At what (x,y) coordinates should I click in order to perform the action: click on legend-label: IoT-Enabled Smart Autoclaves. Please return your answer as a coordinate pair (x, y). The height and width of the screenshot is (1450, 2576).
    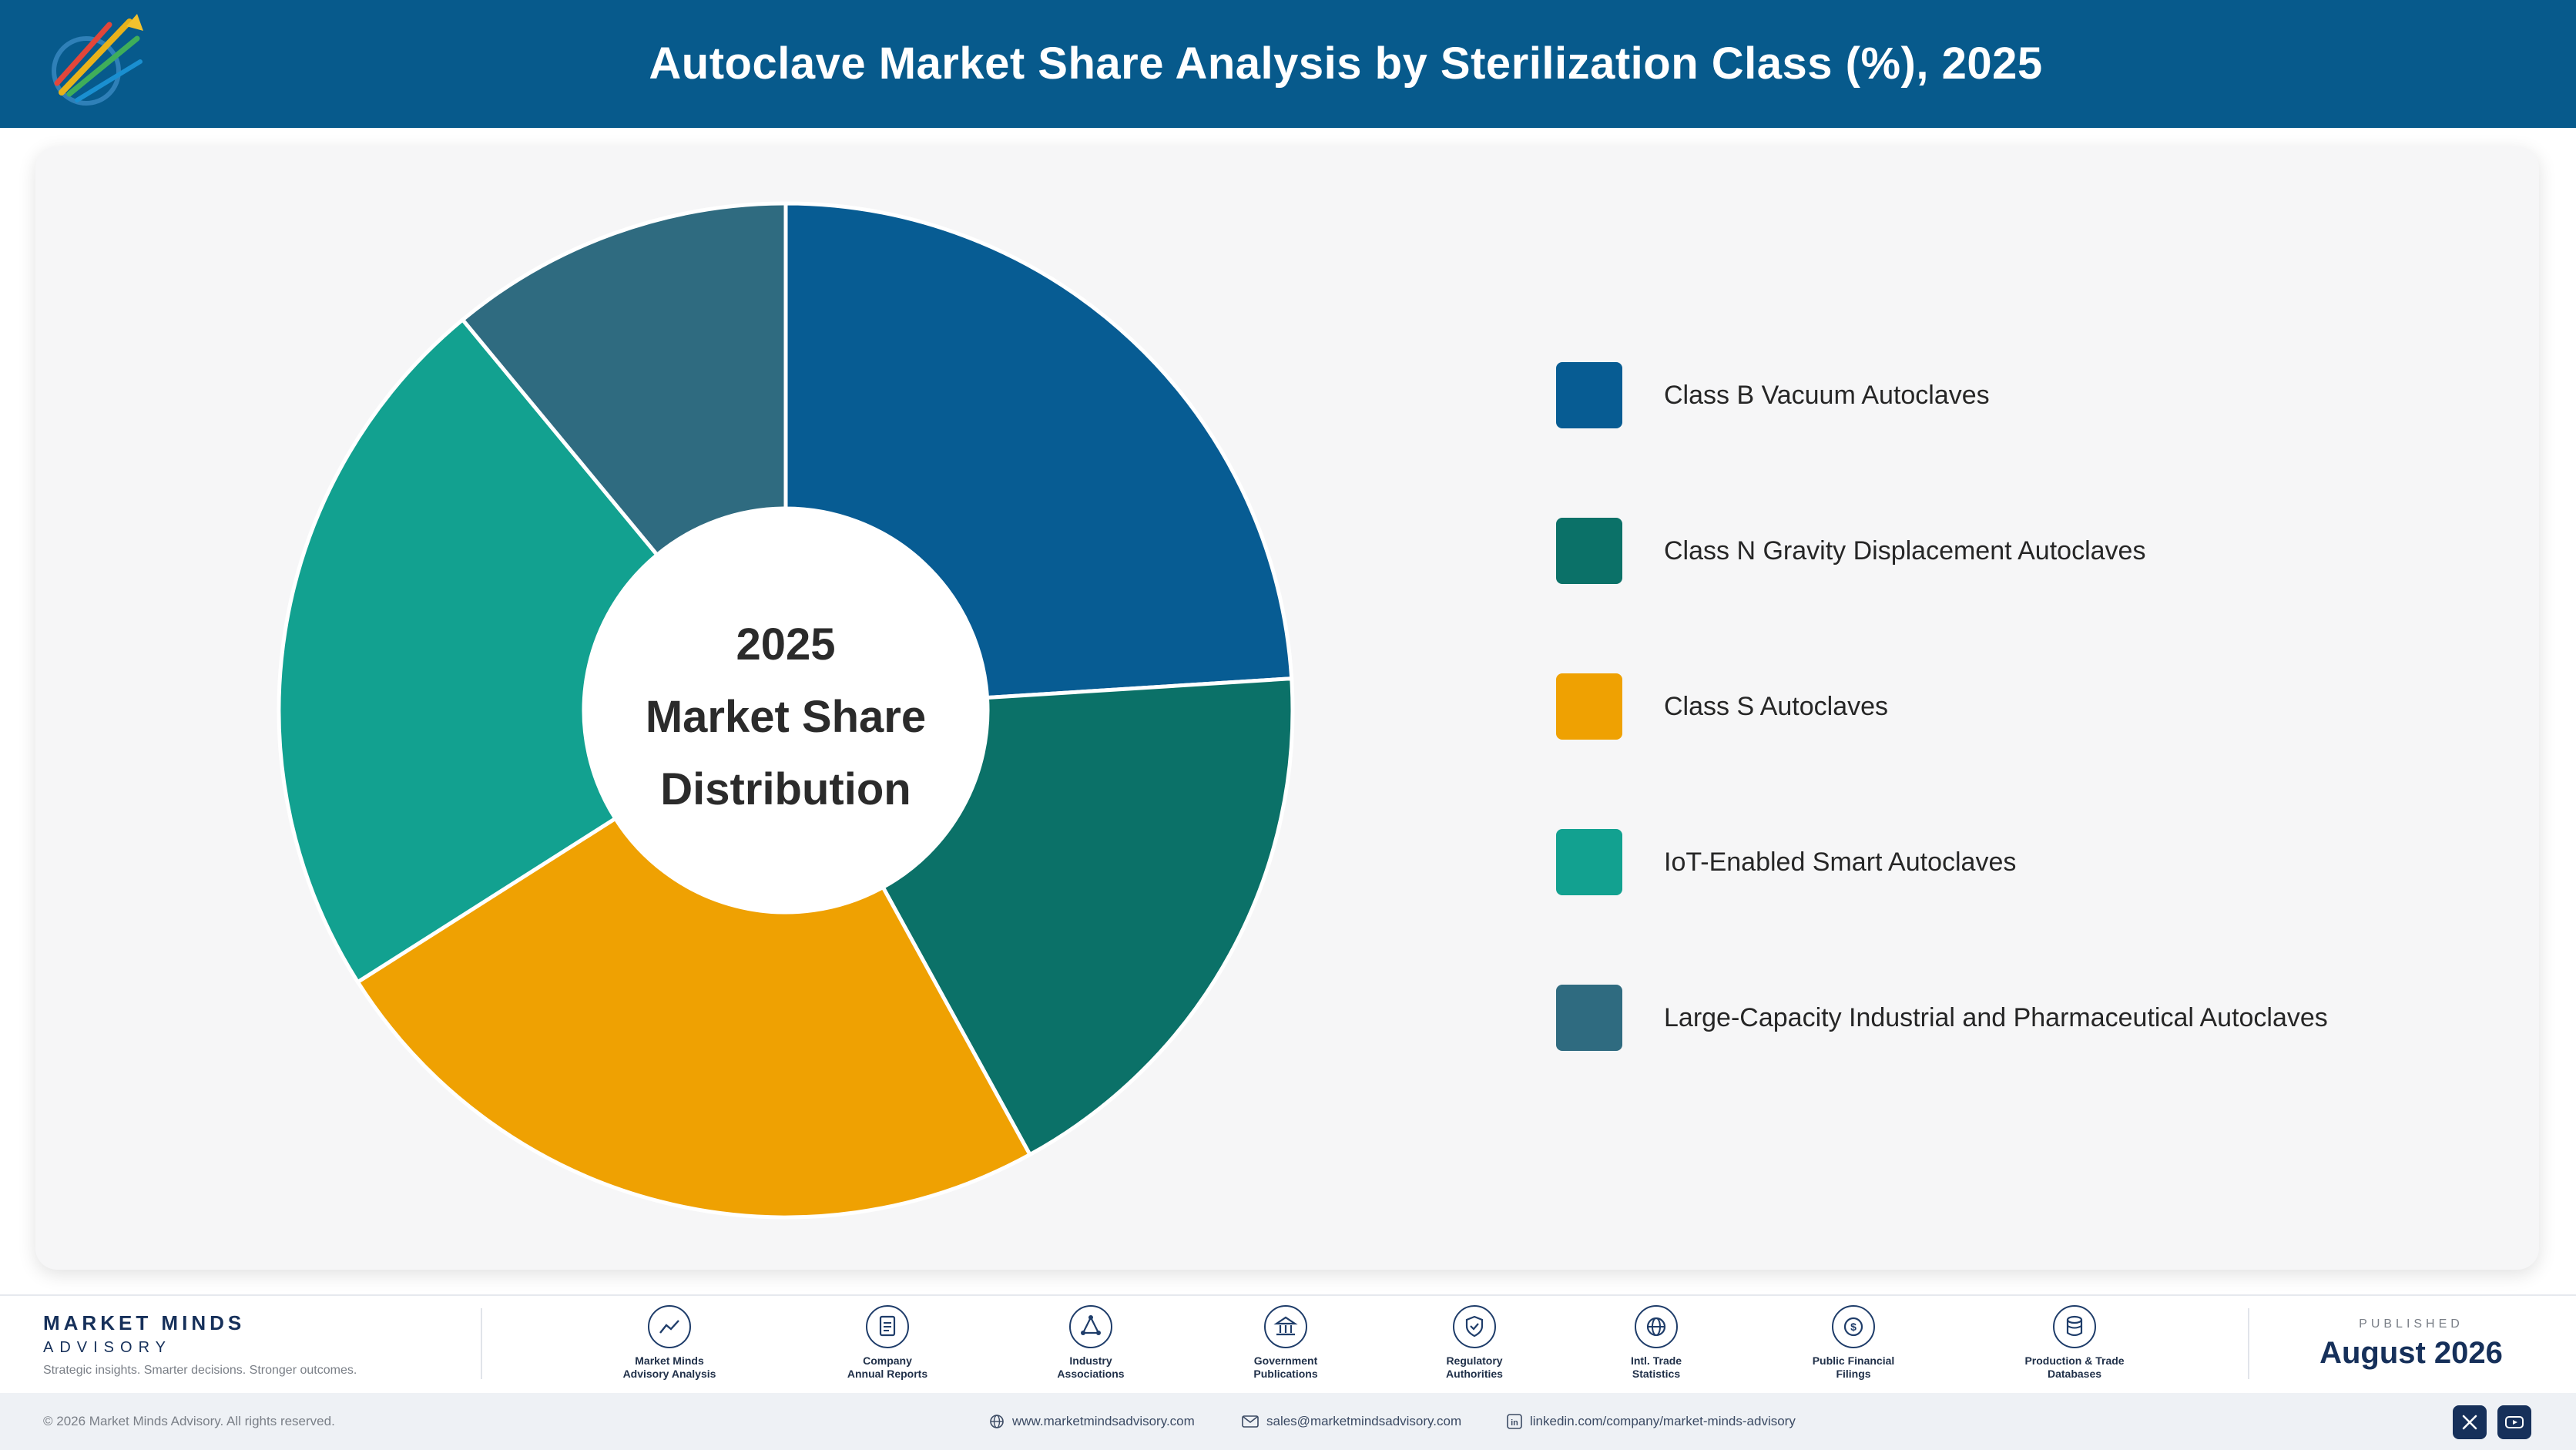
    Looking at the image, I should click on (1840, 862).